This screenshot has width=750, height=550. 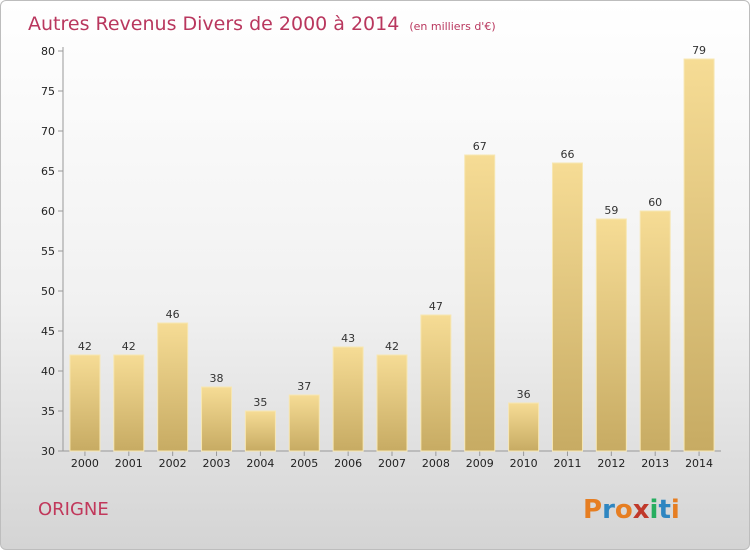 I want to click on x-tick-label: 2004, so click(x=260, y=463).